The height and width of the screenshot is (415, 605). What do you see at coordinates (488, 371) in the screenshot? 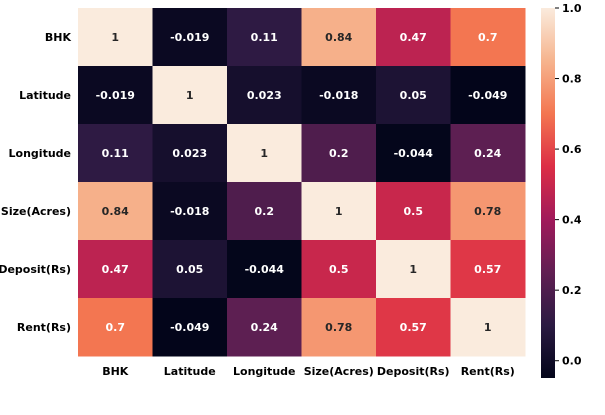
I see `x-tick-label: Rent(Rs)` at bounding box center [488, 371].